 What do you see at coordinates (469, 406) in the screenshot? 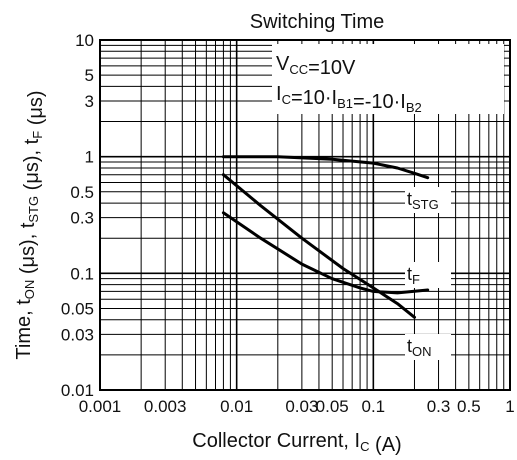
I see `x-tick-label: 0.5` at bounding box center [469, 406].